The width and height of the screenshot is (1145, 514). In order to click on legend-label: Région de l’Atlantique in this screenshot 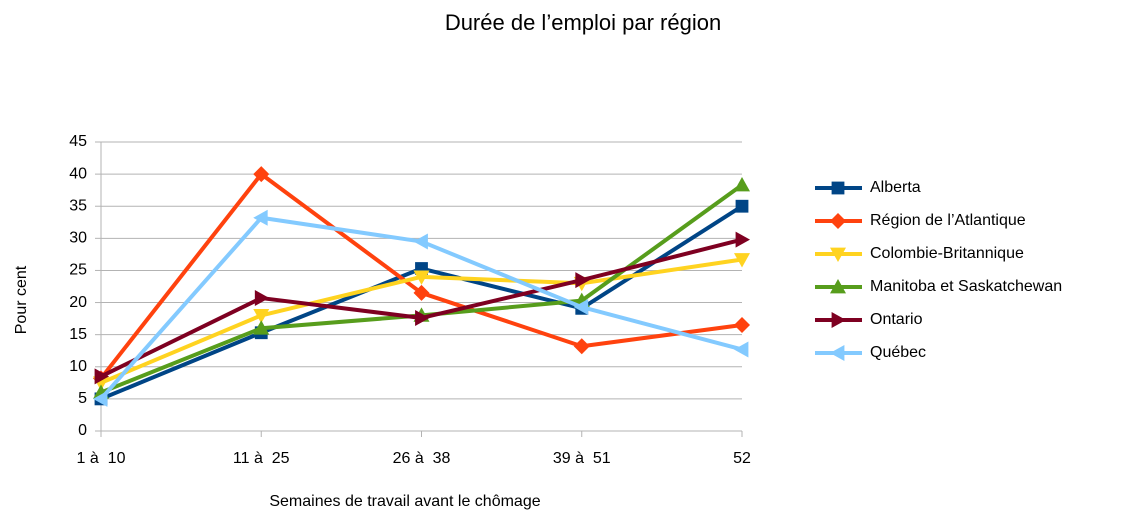, I will do `click(948, 220)`.